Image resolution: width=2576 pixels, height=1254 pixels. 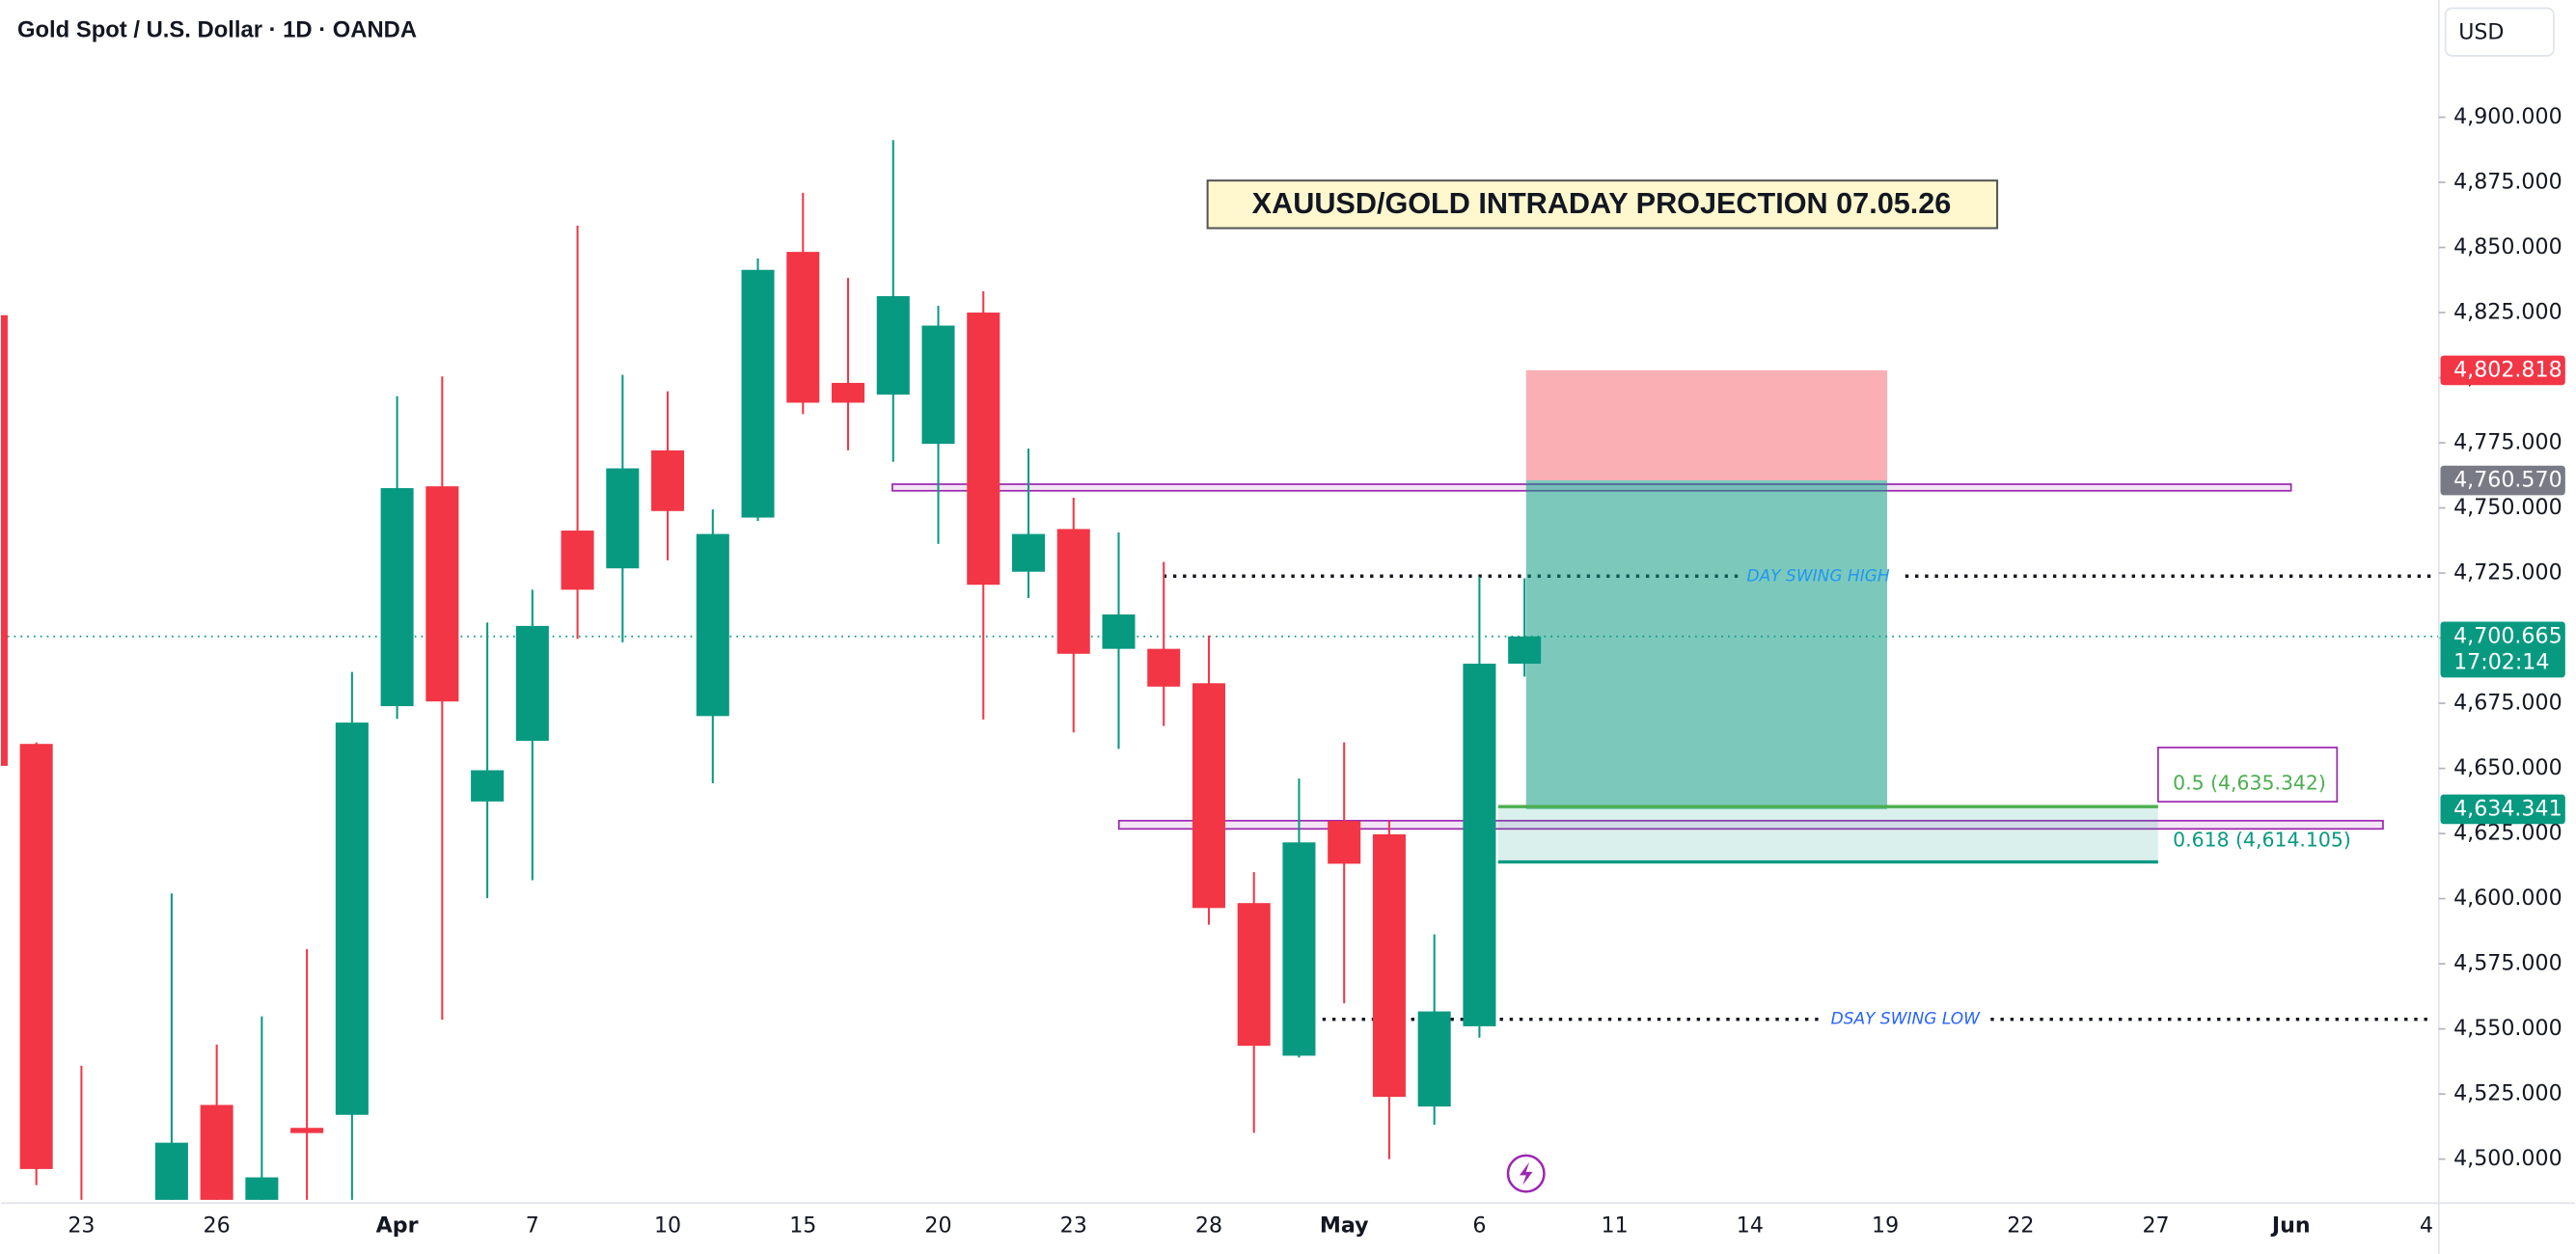 I want to click on fib-label-box, so click(x=2248, y=775).